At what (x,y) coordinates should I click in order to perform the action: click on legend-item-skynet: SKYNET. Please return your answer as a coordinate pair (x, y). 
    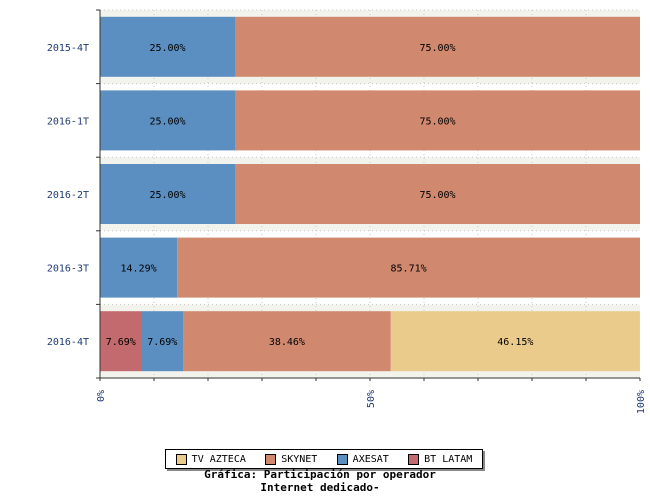
    Looking at the image, I should click on (291, 459).